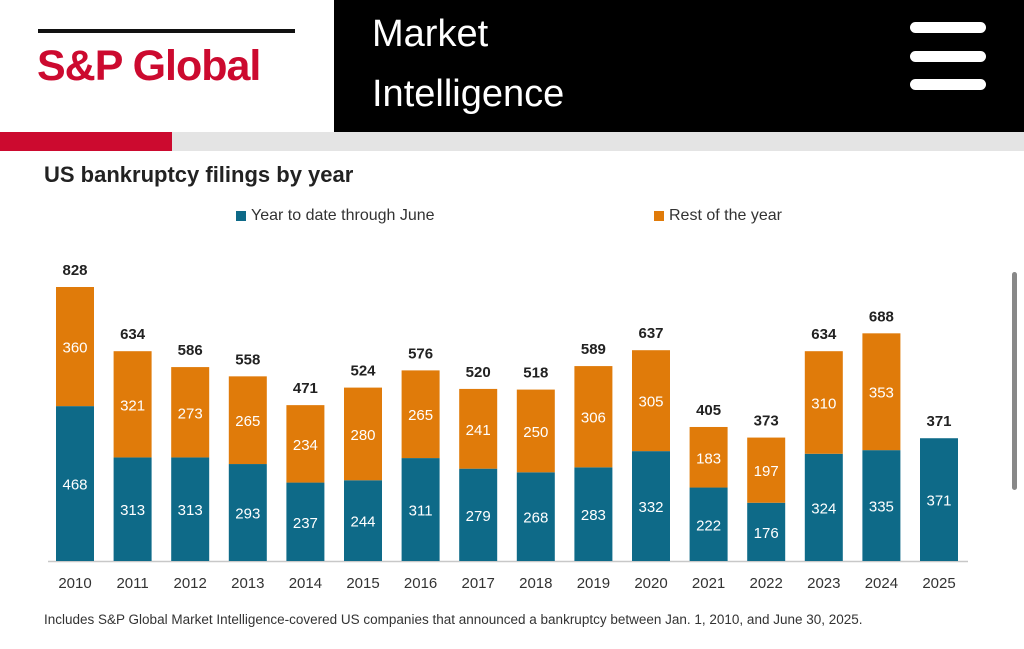  Describe the element at coordinates (74, 270) in the screenshot. I see `data-label-total: 828` at that location.